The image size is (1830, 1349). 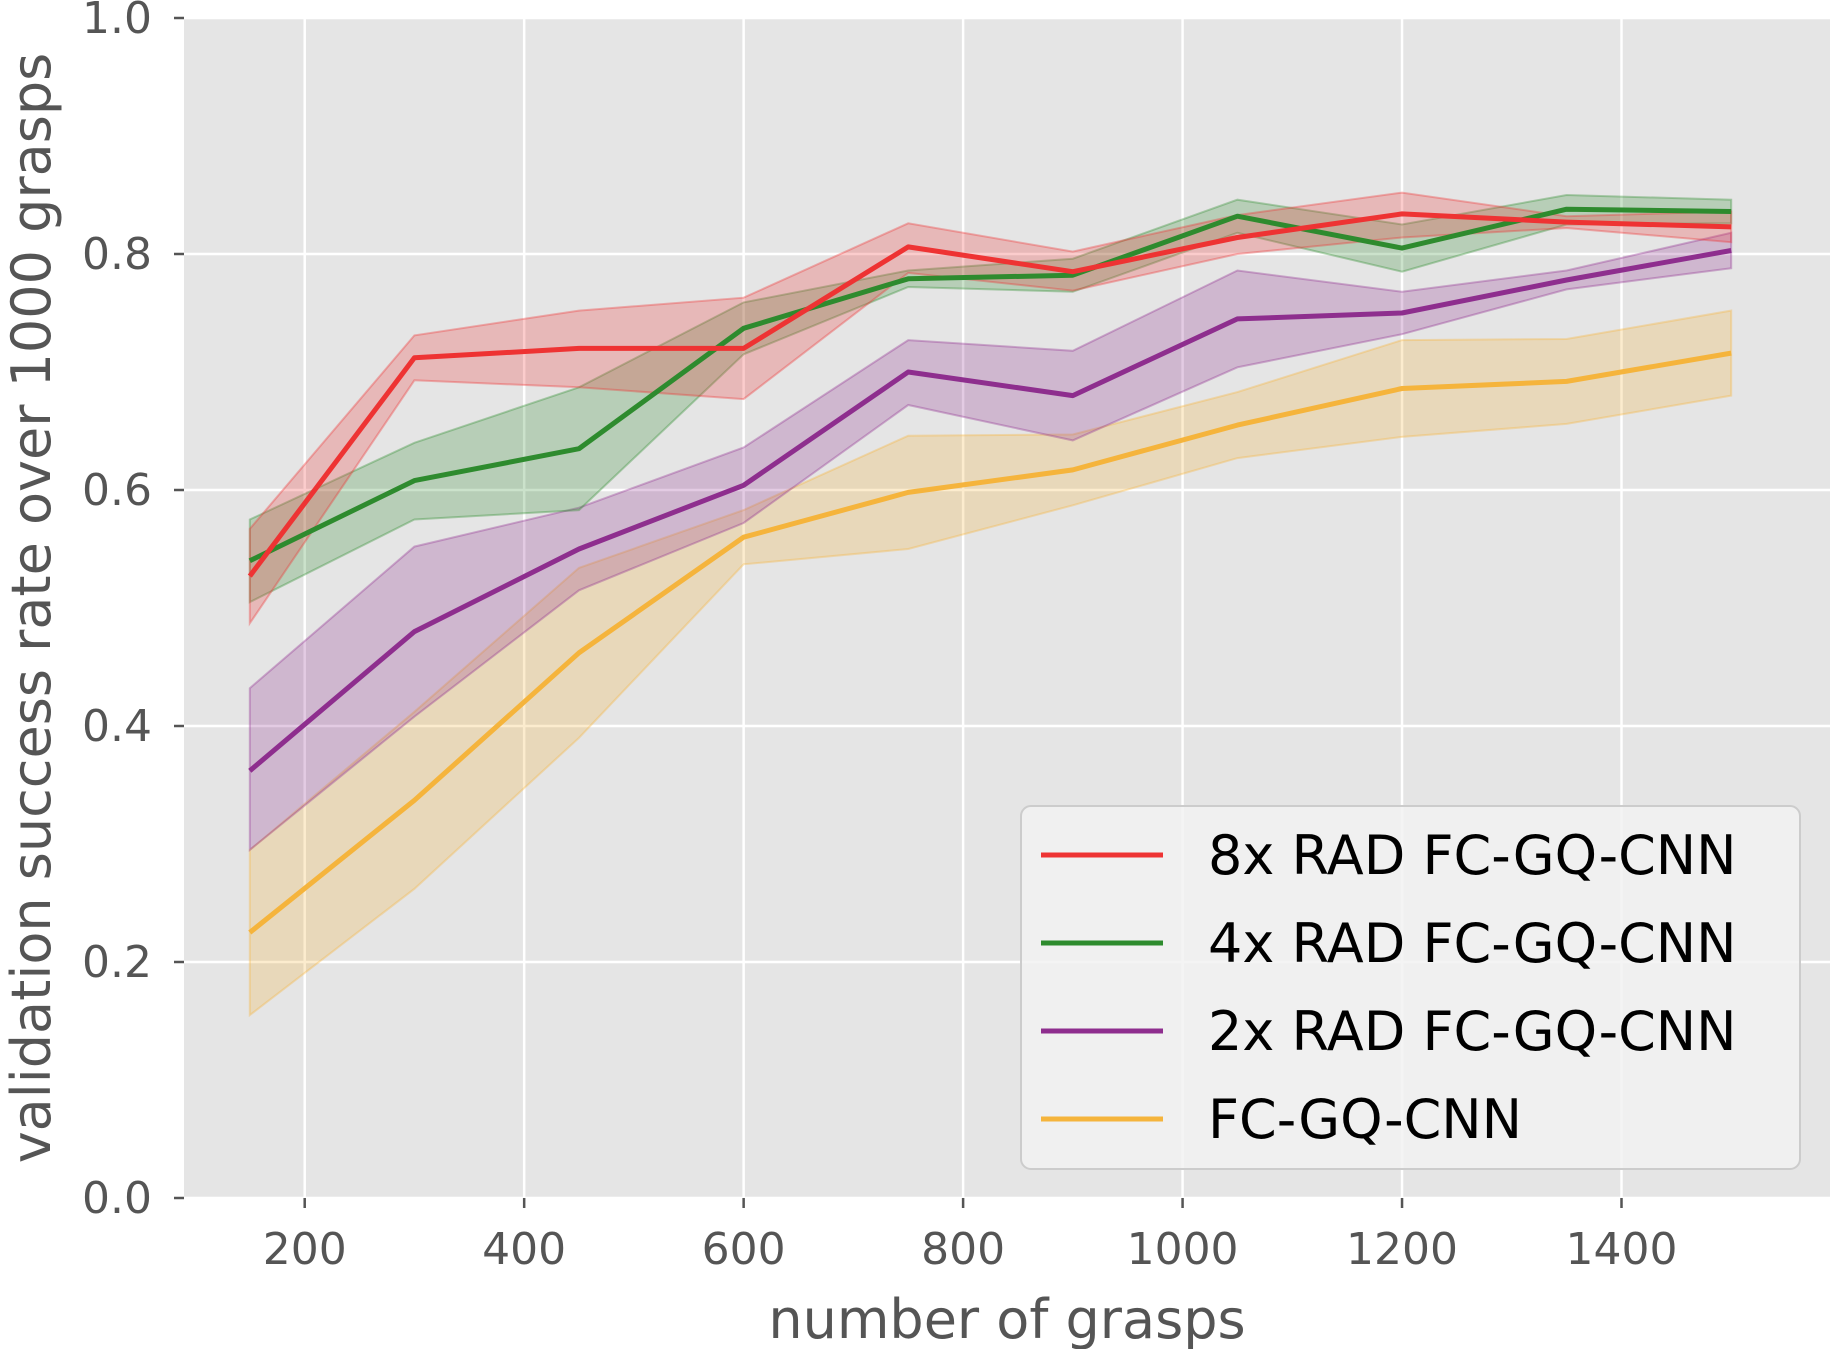 I want to click on legend-label: 8x RAD FC-GQ-CNN, so click(x=1472, y=855).